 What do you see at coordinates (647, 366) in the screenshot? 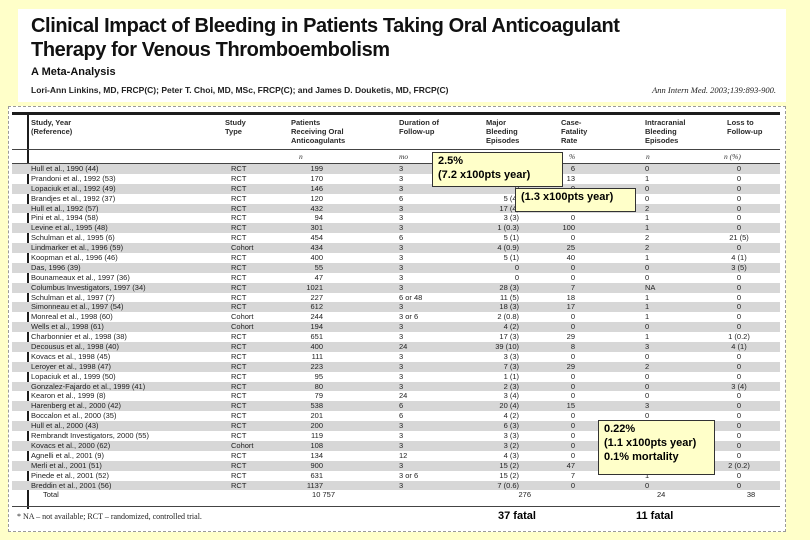
I see `cell-intracranial: 2` at bounding box center [647, 366].